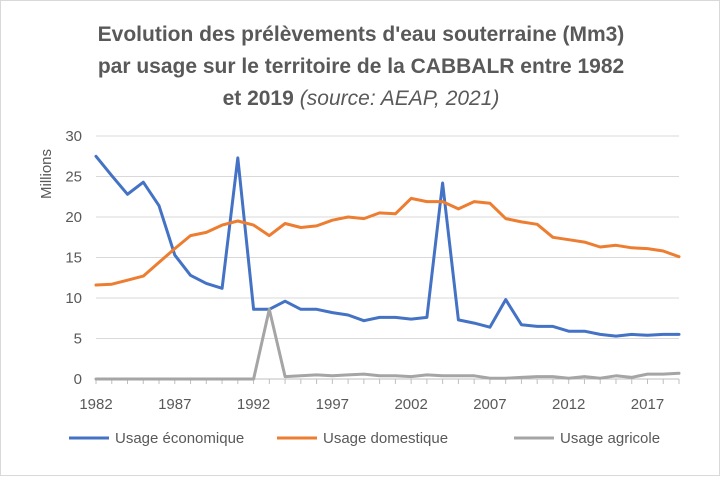 The image size is (720, 477). What do you see at coordinates (95, 404) in the screenshot?
I see `x-tick-label: 1982` at bounding box center [95, 404].